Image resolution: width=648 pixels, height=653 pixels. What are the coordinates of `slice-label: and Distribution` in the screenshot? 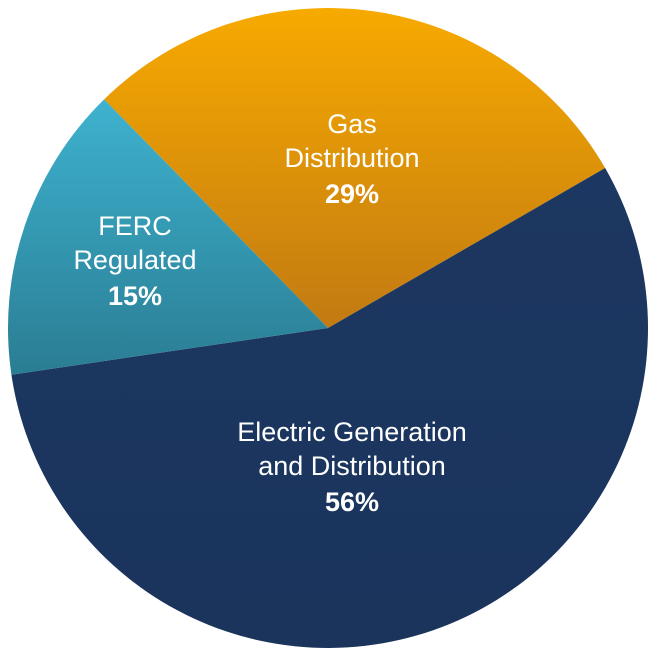 It's located at (352, 466).